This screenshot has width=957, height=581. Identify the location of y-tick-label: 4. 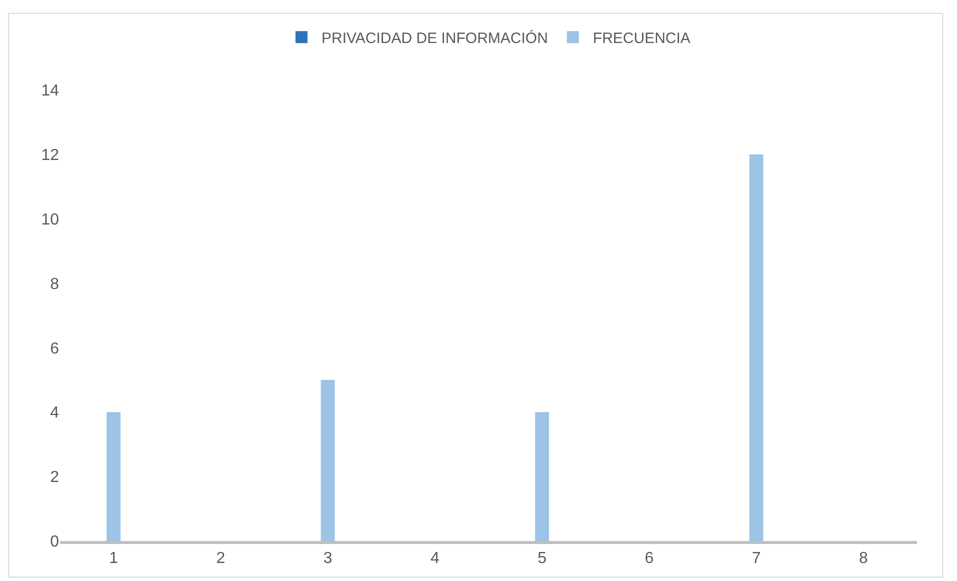
(55, 413).